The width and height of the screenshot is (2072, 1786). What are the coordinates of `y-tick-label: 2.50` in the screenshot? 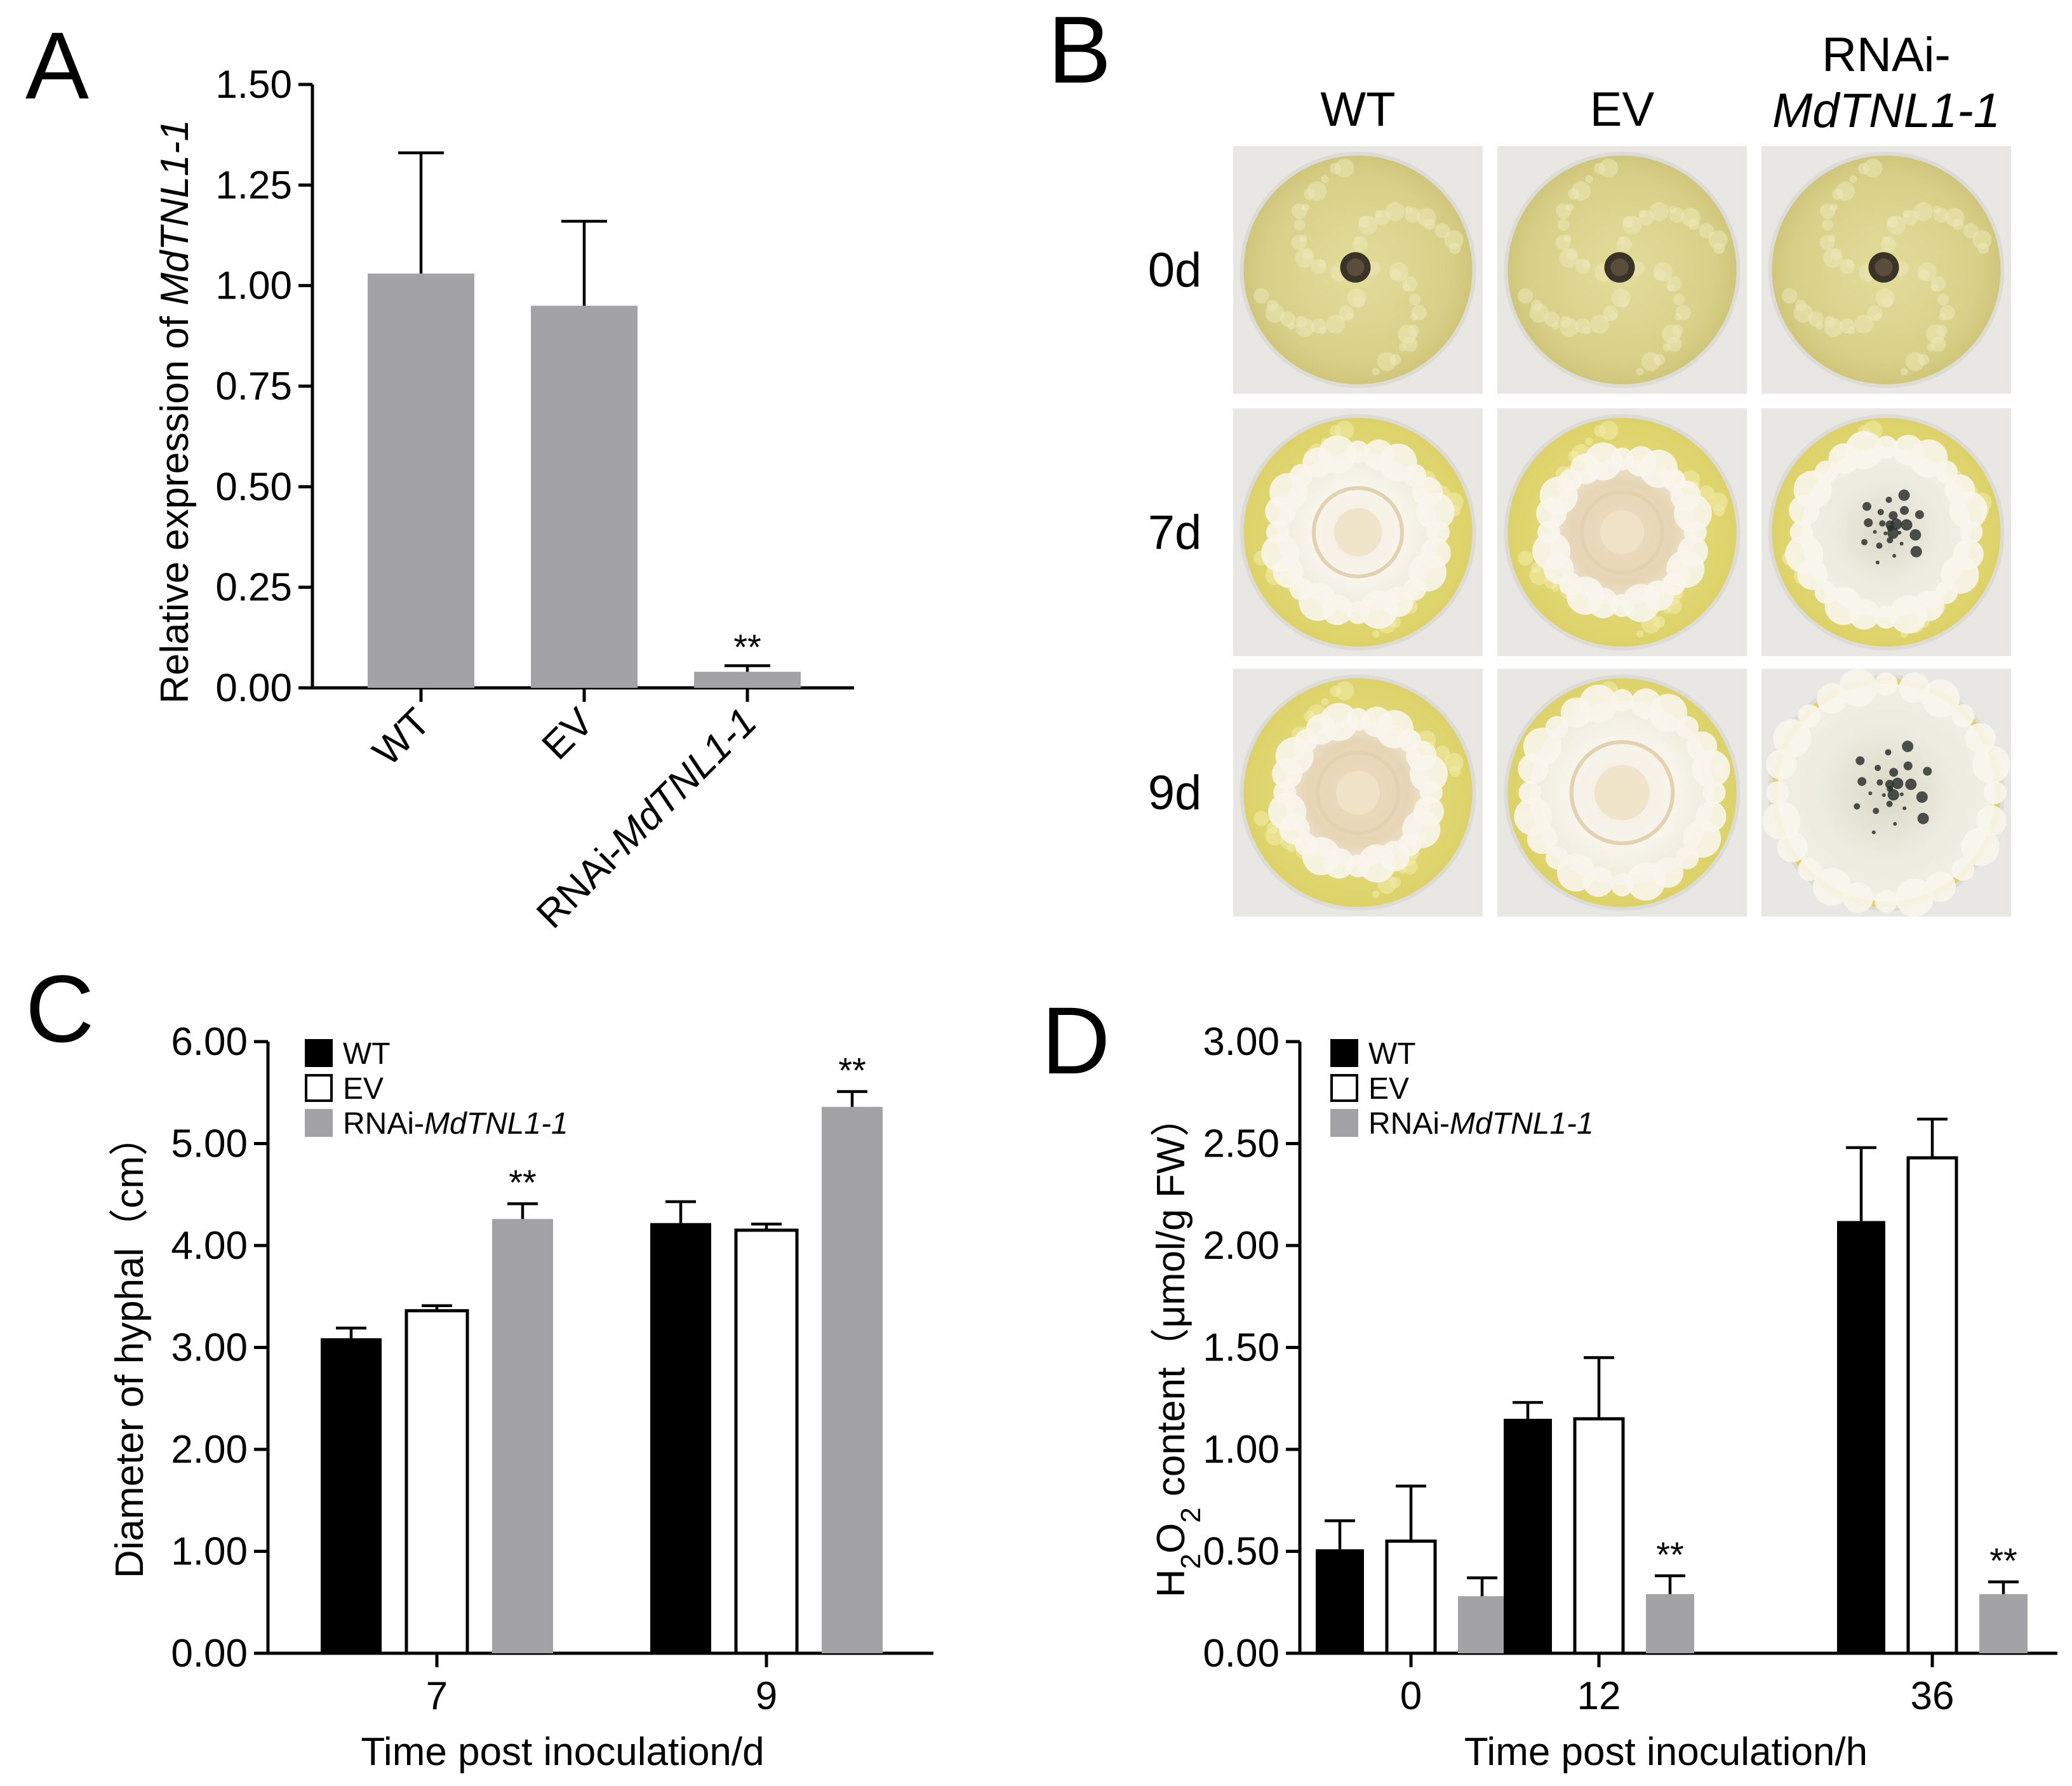 It's located at (1241, 1144).